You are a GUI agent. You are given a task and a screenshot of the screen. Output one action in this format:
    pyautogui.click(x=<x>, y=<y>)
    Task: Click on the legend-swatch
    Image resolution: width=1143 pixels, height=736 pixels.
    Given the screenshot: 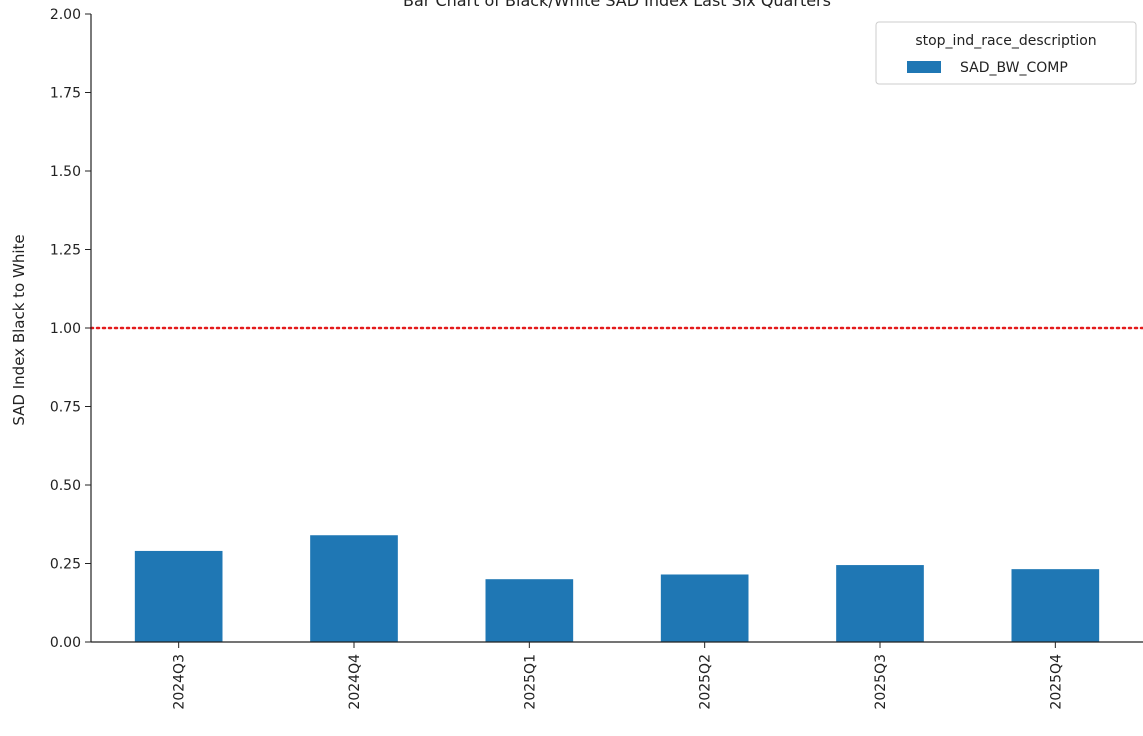 What is the action you would take?
    pyautogui.click(x=924, y=67)
    